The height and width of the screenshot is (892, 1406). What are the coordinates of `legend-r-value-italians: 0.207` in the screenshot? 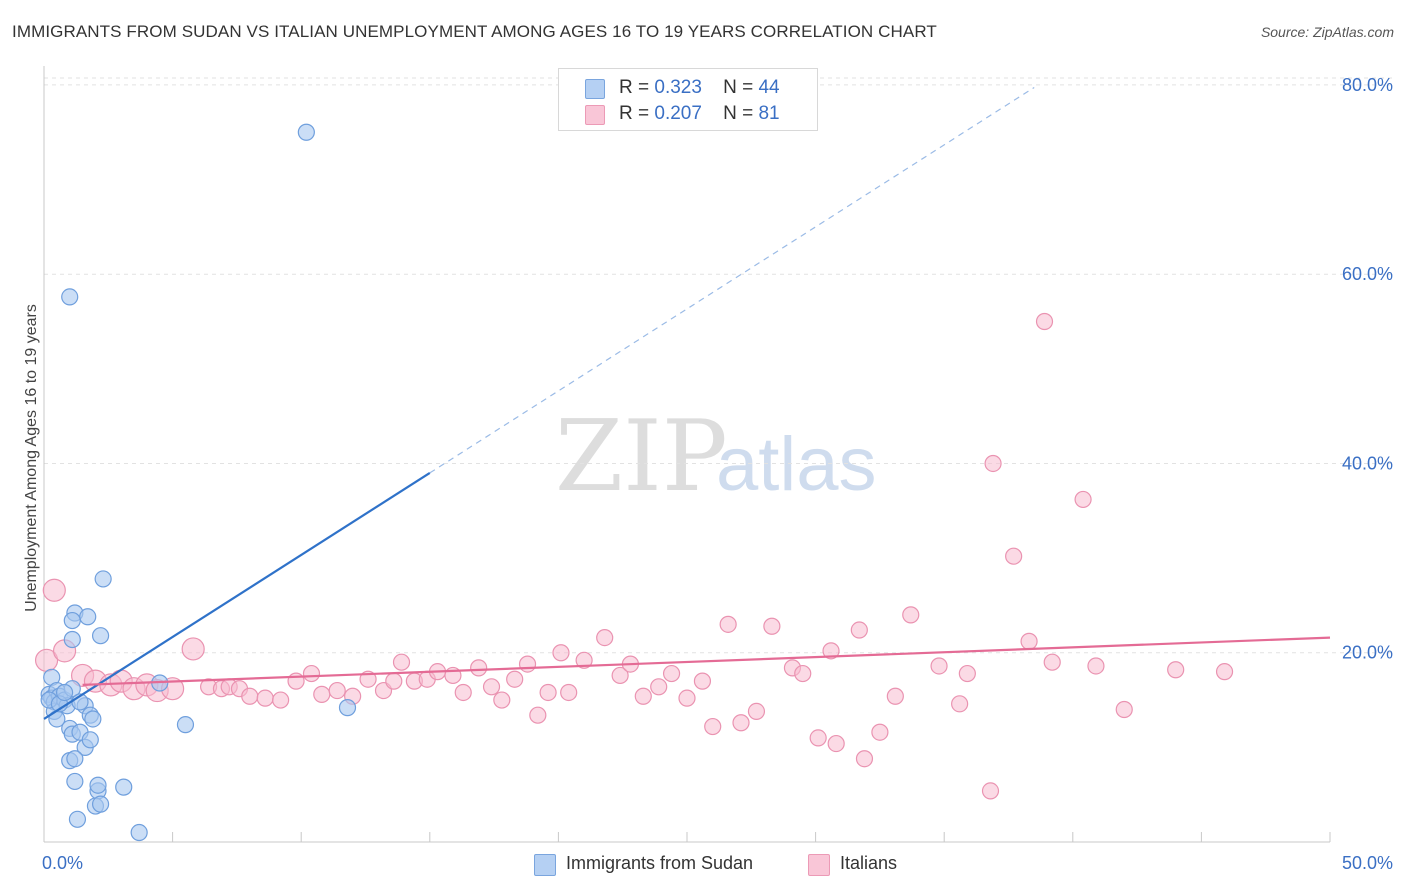 It's located at (678, 113).